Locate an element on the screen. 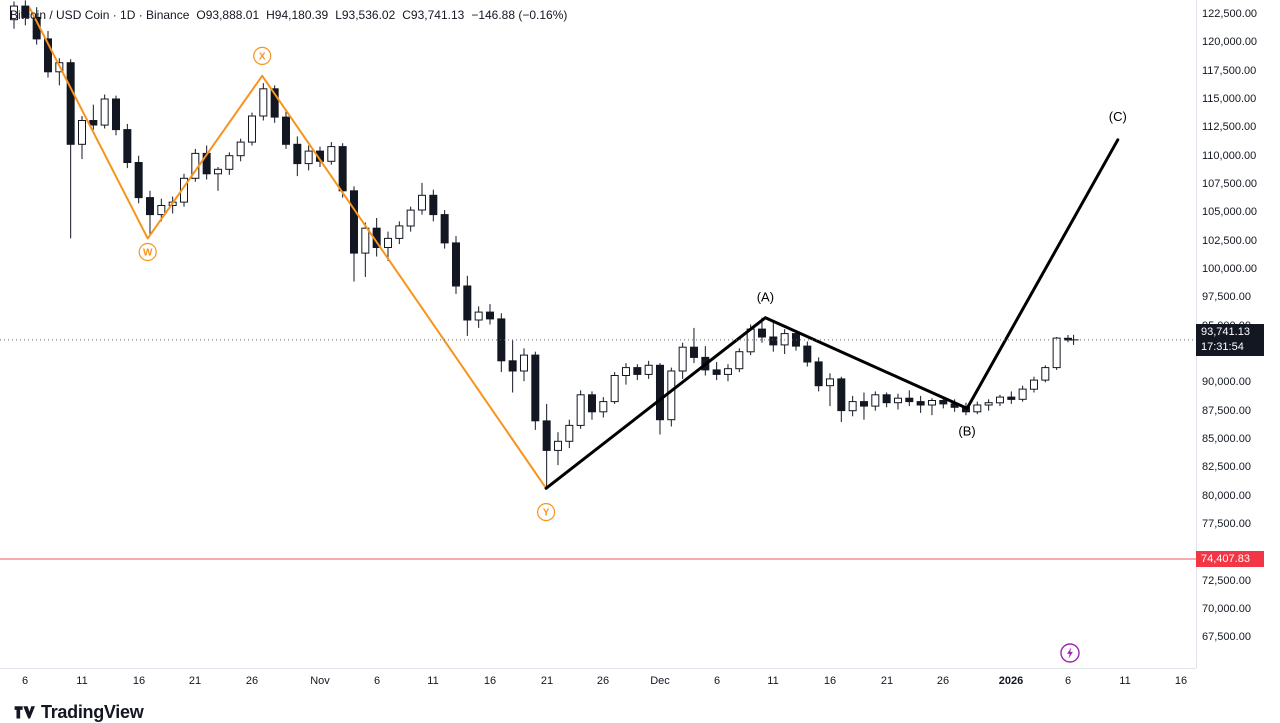  ohlc-low: L93,536.02 is located at coordinates (365, 15).